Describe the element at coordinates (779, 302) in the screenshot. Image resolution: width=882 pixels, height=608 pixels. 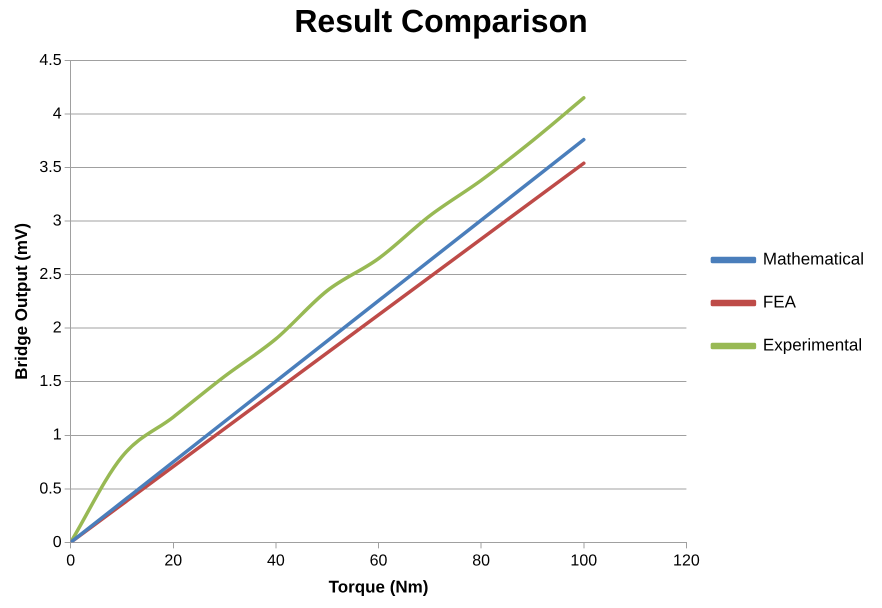
I see `legend-label: FEA` at that location.